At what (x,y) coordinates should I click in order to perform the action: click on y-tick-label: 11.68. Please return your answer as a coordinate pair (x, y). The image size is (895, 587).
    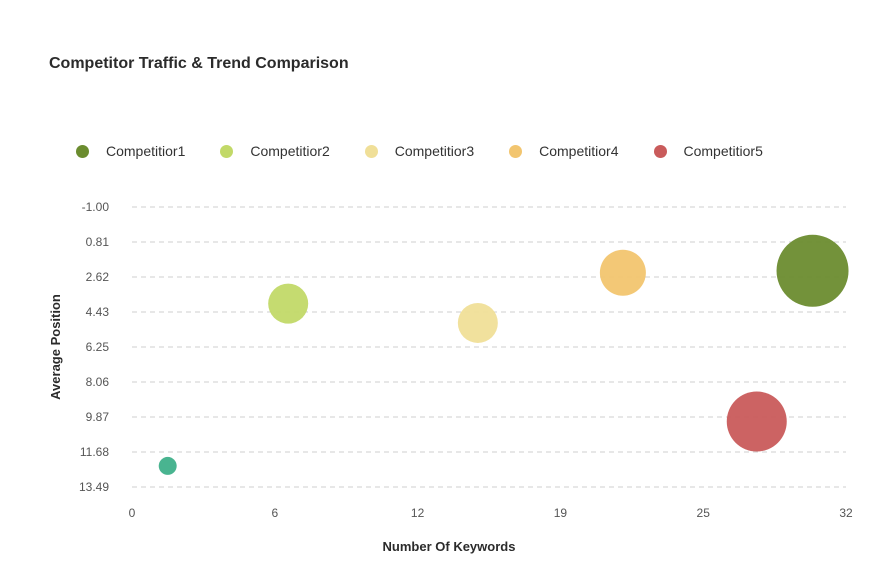
    Looking at the image, I should click on (94, 452).